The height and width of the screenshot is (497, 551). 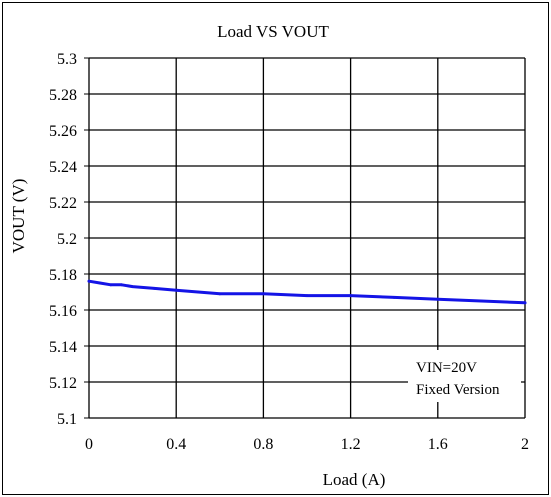 I want to click on x-tick-label: 1.2, so click(x=351, y=444).